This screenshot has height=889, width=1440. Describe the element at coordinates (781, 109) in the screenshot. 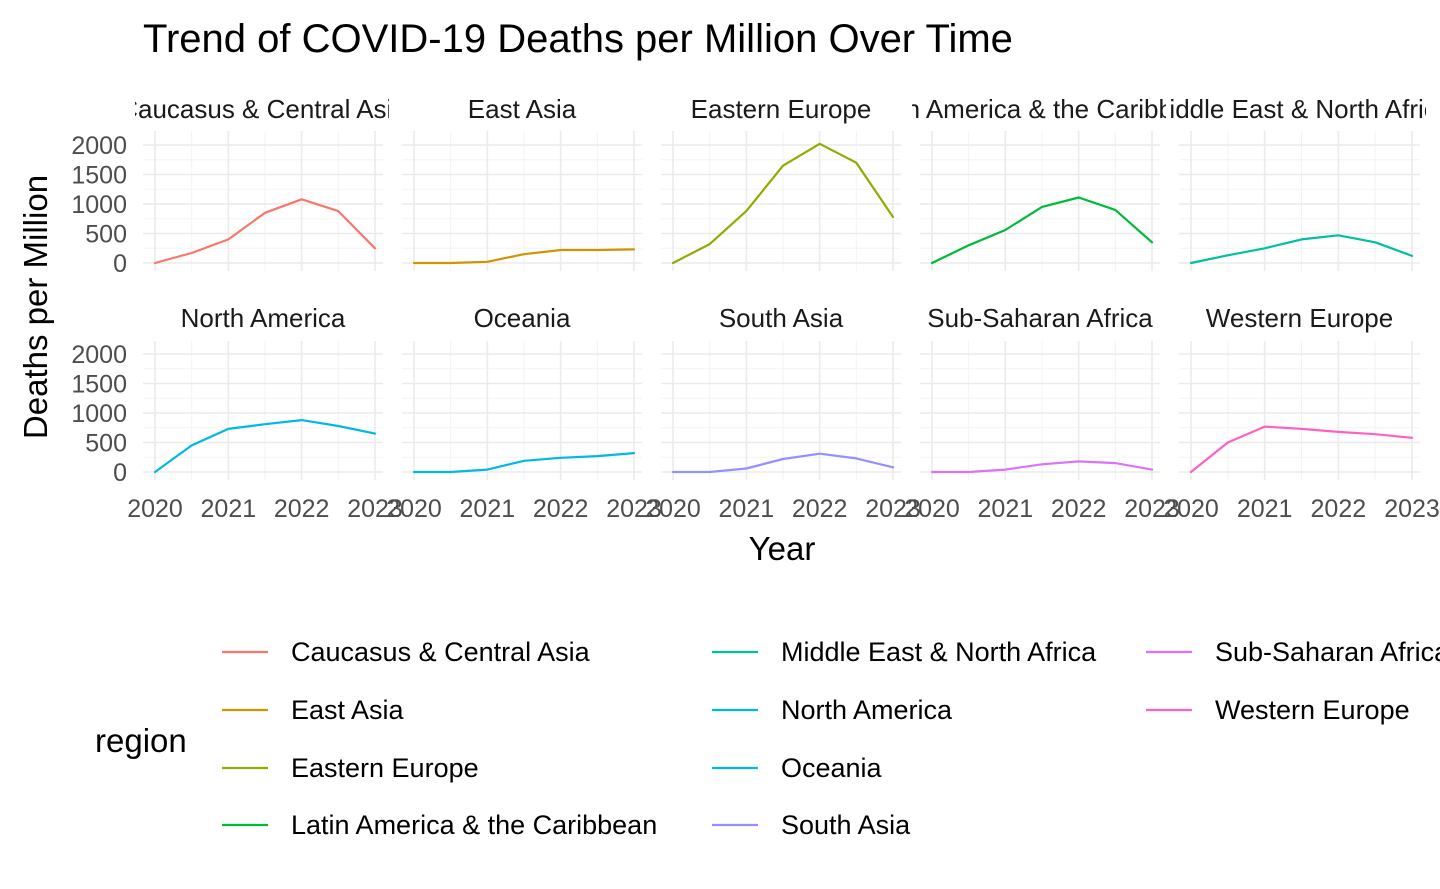

I see `facet-strip-label: Eastern Europe` at that location.